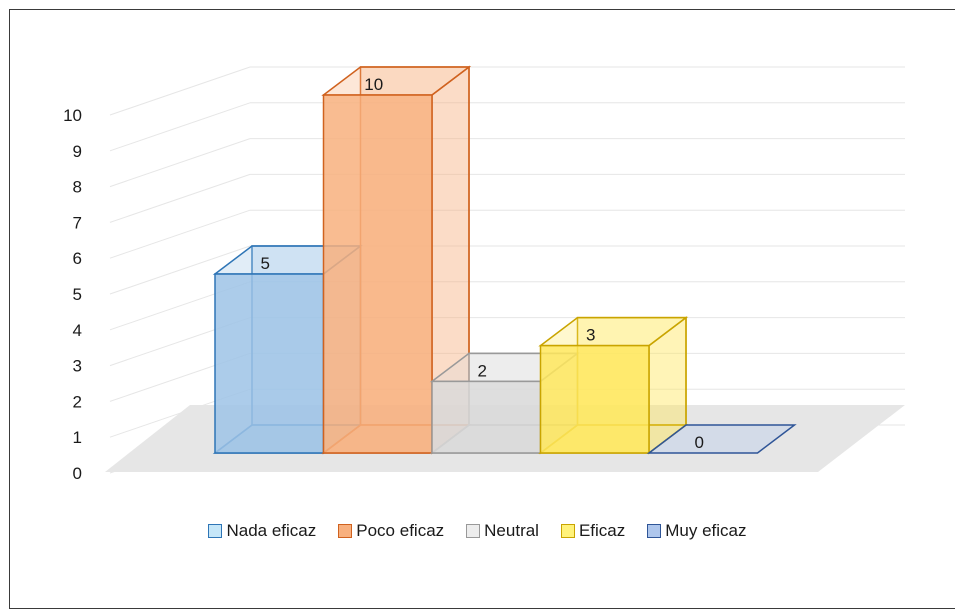  Describe the element at coordinates (77, 437) in the screenshot. I see `y-tick-label: 1` at that location.